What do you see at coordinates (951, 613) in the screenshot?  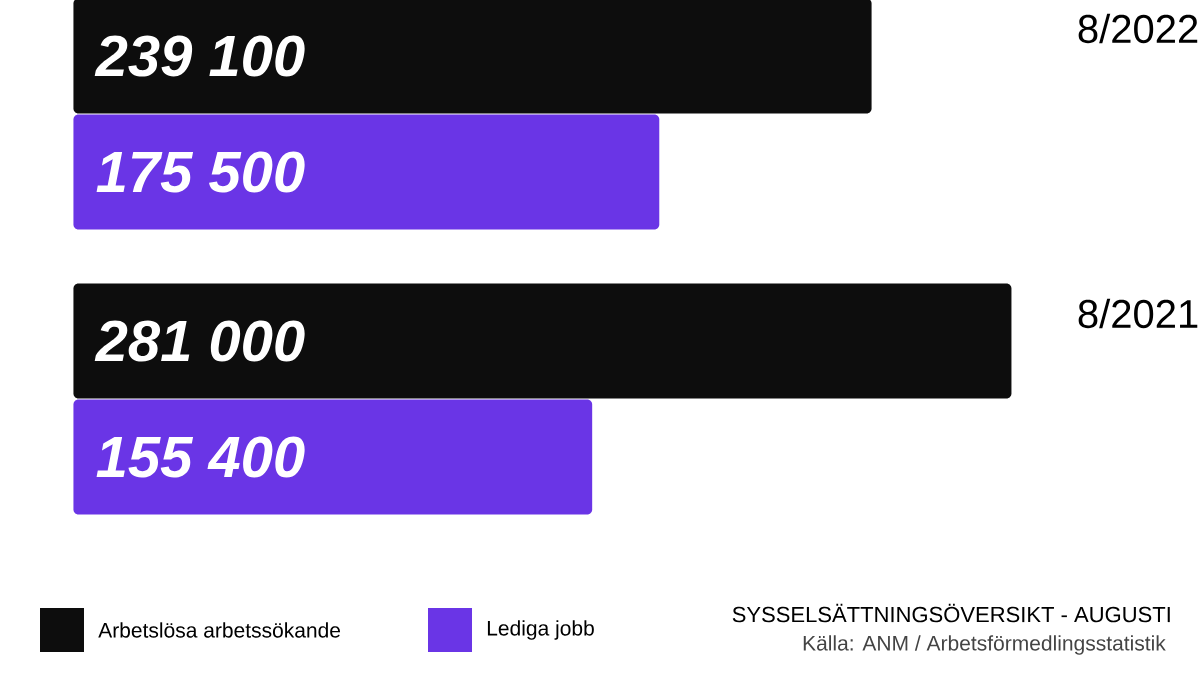 I see `text: SYSSELSÄTTNINGSÖVERSIKT - AUGUSTI` at bounding box center [951, 613].